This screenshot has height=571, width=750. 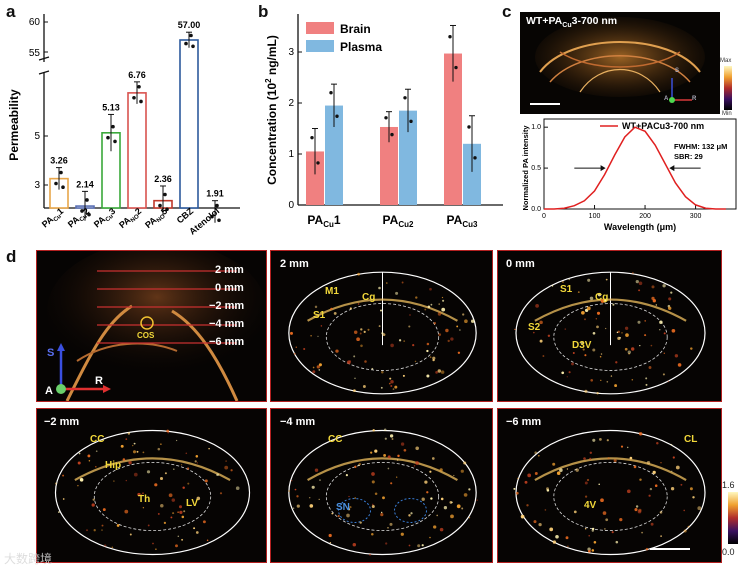 What do you see at coordinates (728, 485) in the screenshot?
I see `colorbar-d-max: 1.6` at bounding box center [728, 485].